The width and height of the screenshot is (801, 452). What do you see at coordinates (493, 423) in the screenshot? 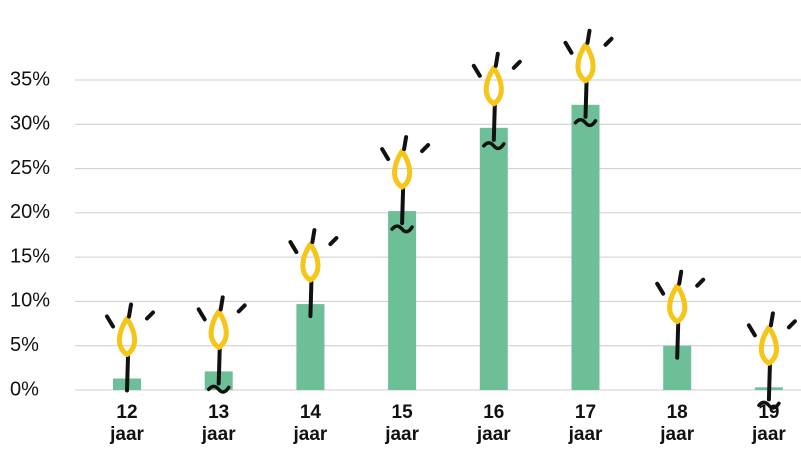
I see `x-tick-label: 16 jaar` at bounding box center [493, 423].